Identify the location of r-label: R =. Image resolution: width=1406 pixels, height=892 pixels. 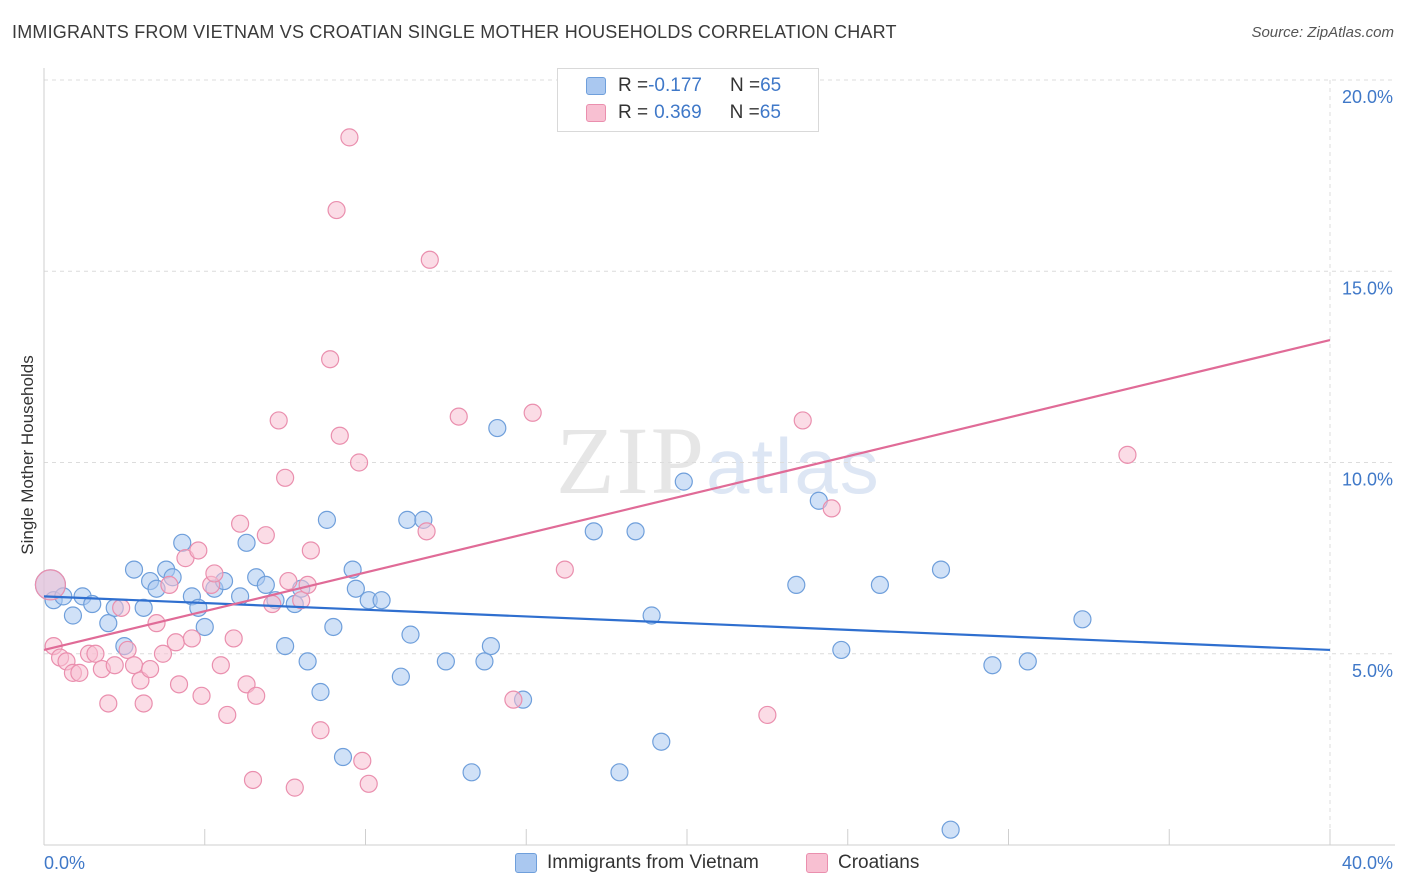
(633, 85).